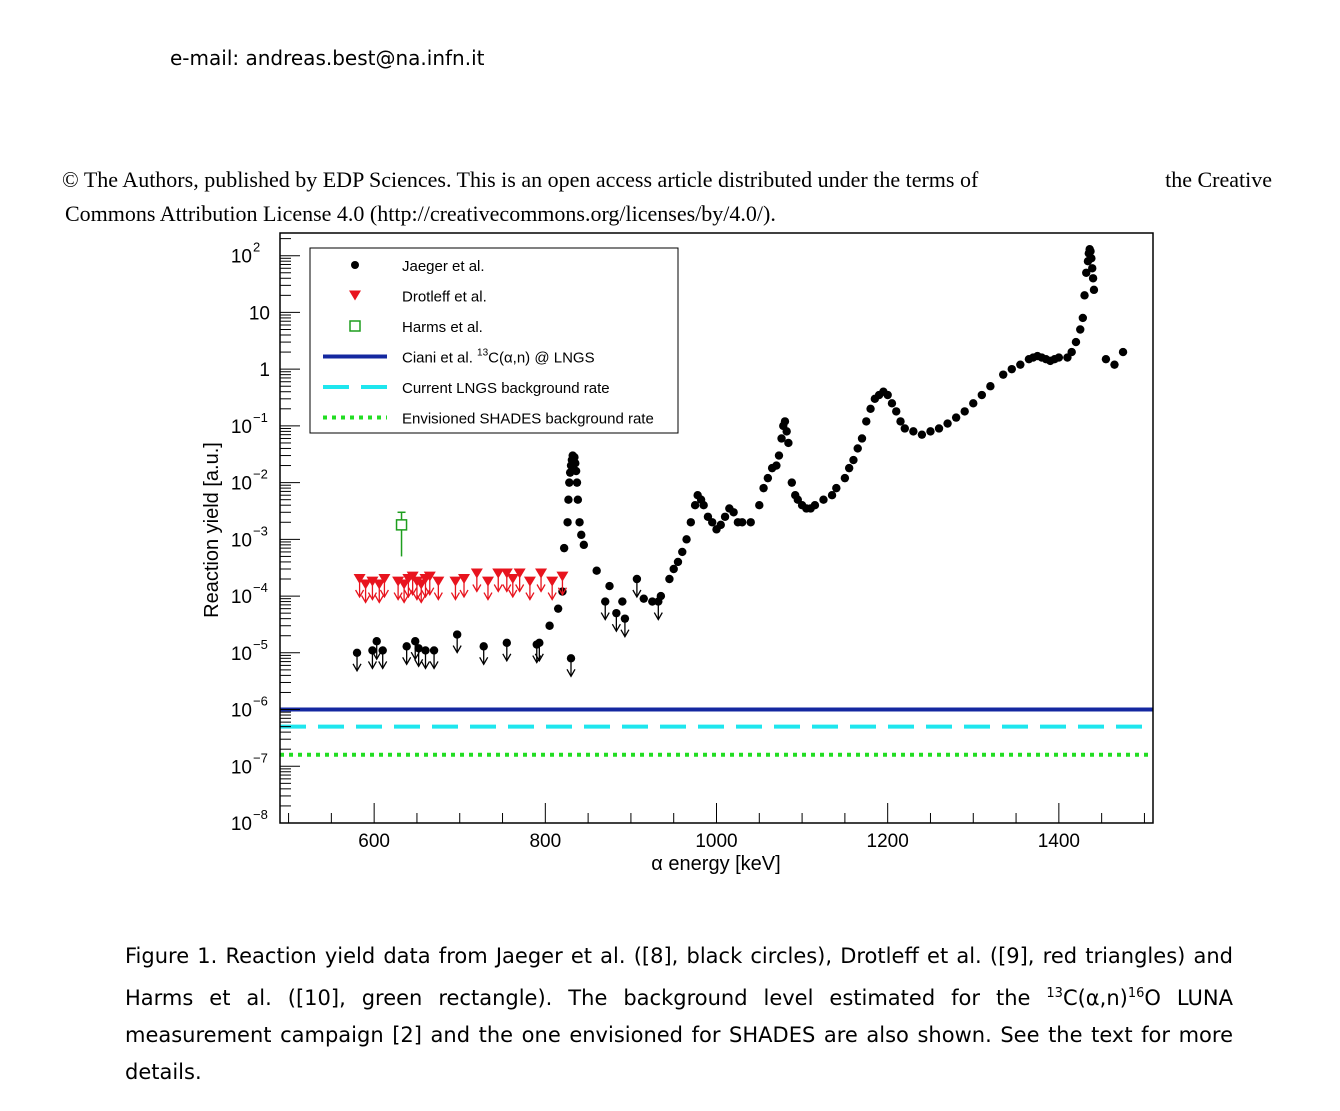  Describe the element at coordinates (541, 358) in the screenshot. I see `legend-label-text-2: C(α,n) @ LNGS` at that location.